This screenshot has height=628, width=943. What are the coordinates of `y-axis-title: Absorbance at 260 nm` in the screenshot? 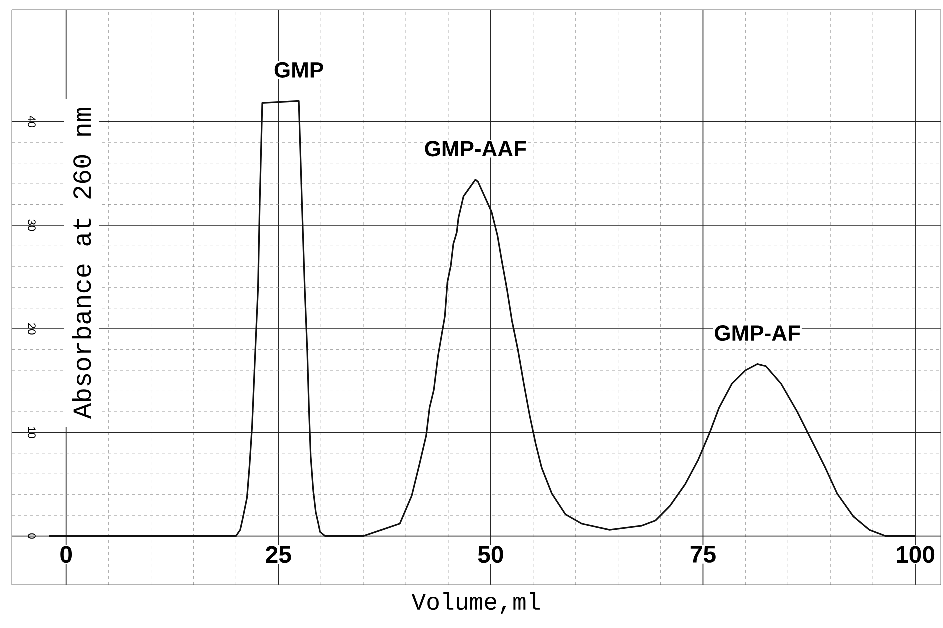 It's located at (82, 264).